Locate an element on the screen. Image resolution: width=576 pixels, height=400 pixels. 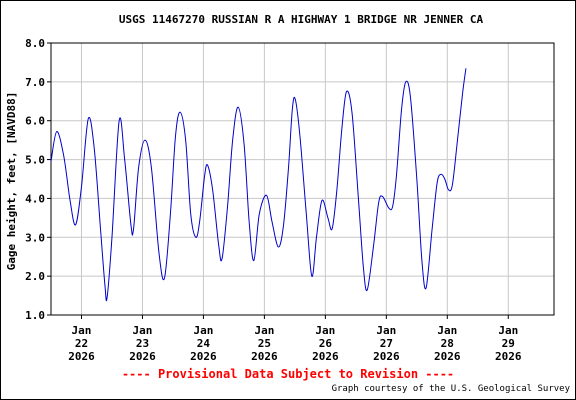
y-tick-label: 5.0 is located at coordinates (35, 160).